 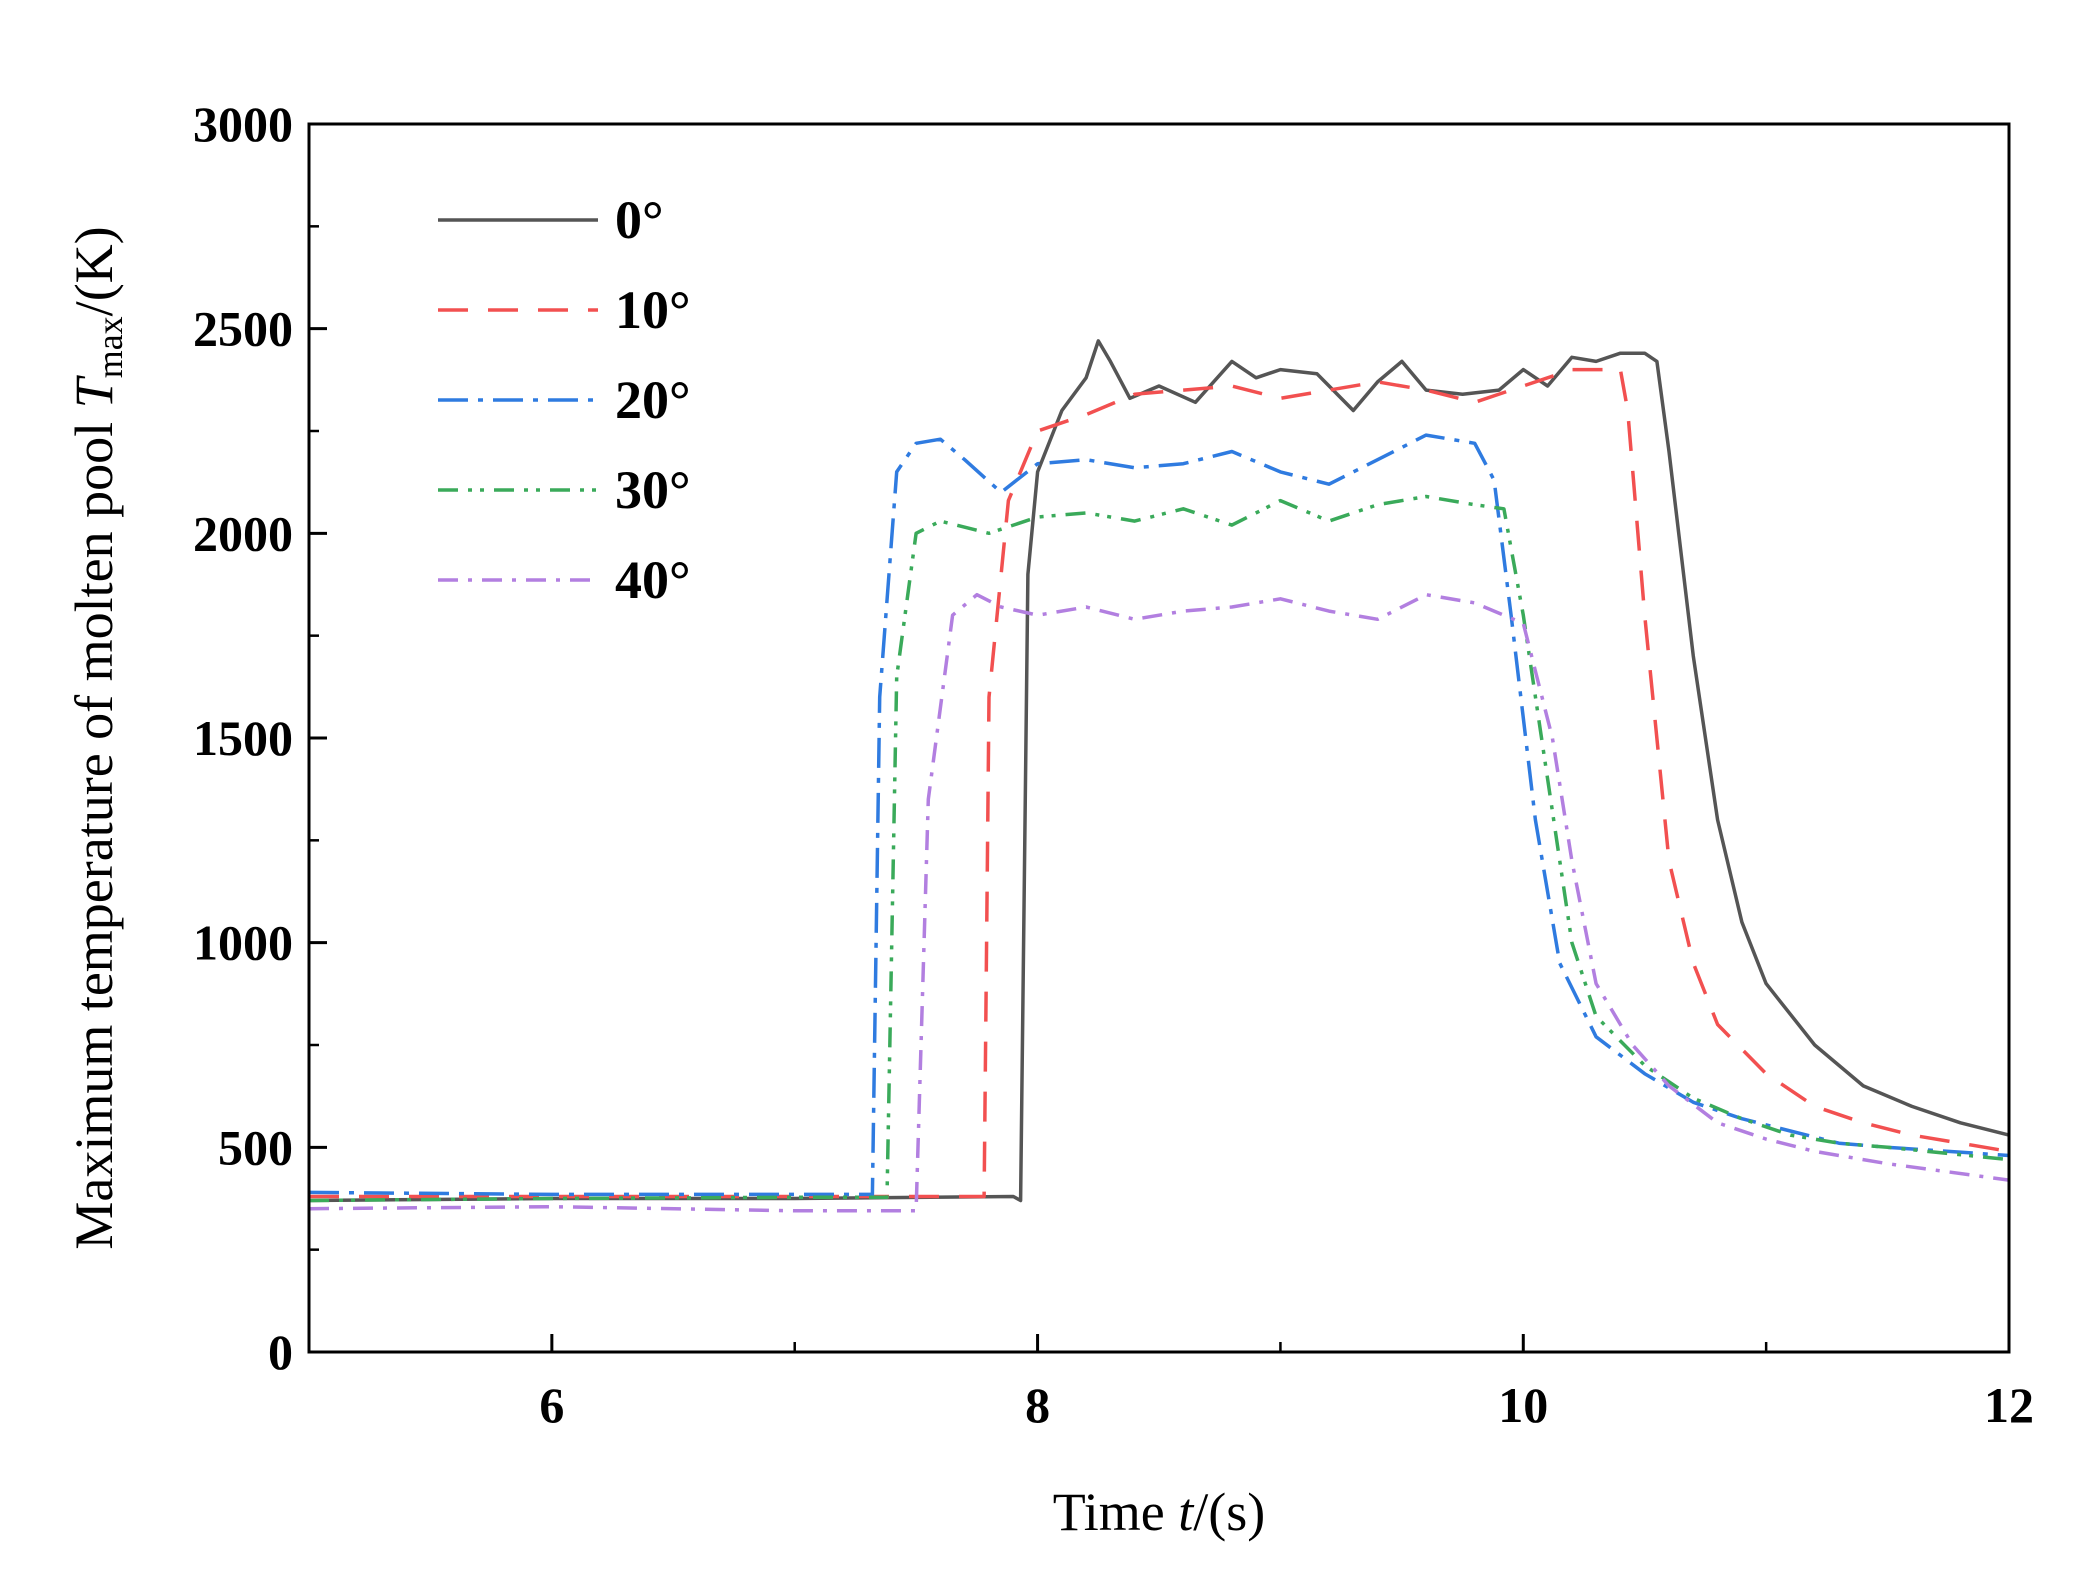 What do you see at coordinates (653, 580) in the screenshot?
I see `legend-label: 40°` at bounding box center [653, 580].